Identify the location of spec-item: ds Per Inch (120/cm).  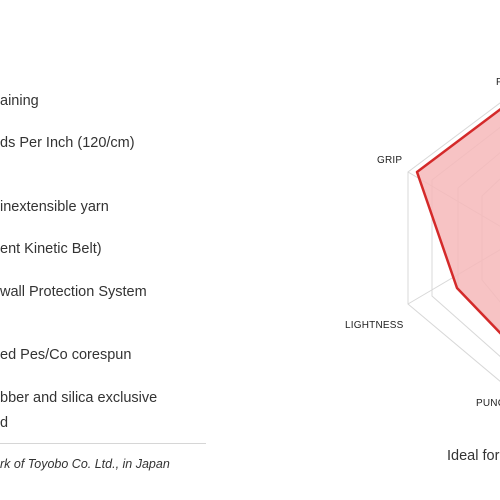
(67, 143).